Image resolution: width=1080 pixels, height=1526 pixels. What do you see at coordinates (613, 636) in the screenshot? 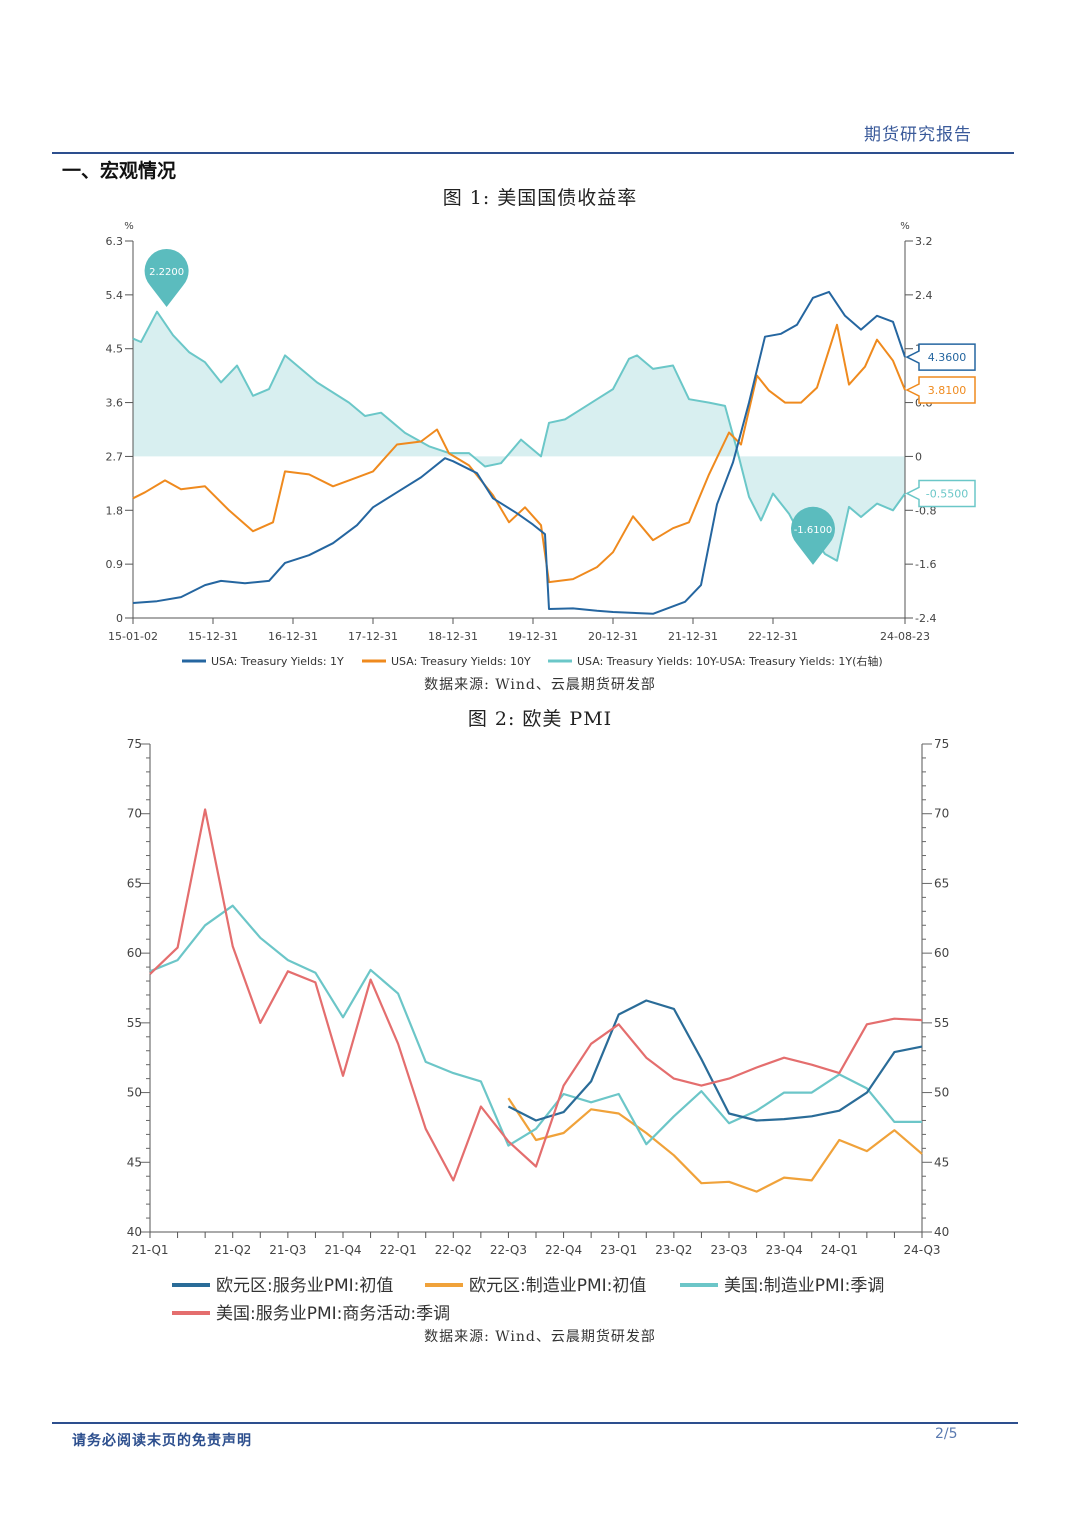
I see `x-tick-label: 20-12-31` at bounding box center [613, 636].